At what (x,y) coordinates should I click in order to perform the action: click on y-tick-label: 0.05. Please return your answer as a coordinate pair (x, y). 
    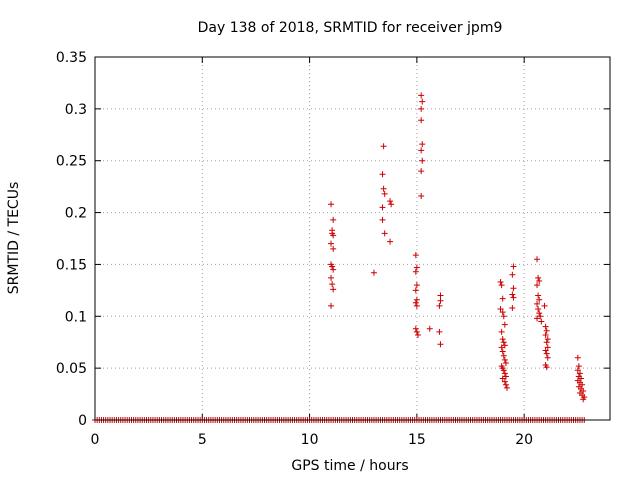
    Looking at the image, I should click on (71, 369).